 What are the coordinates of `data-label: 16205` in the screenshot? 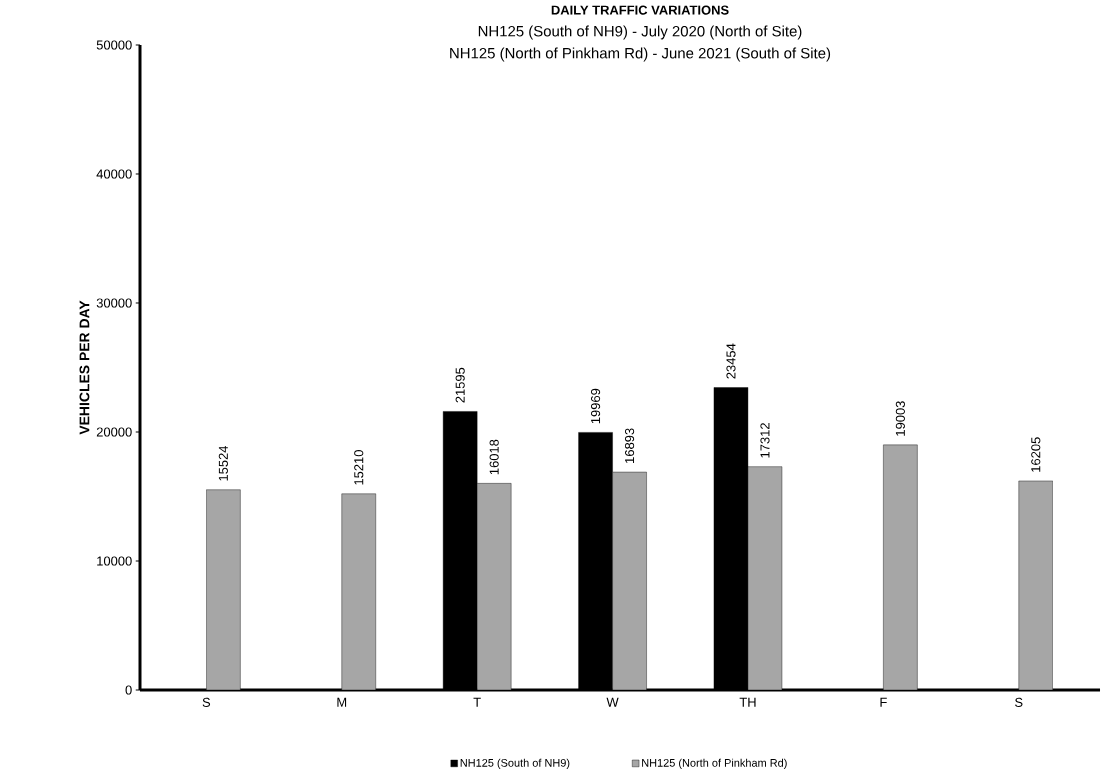 It's located at (1036, 454).